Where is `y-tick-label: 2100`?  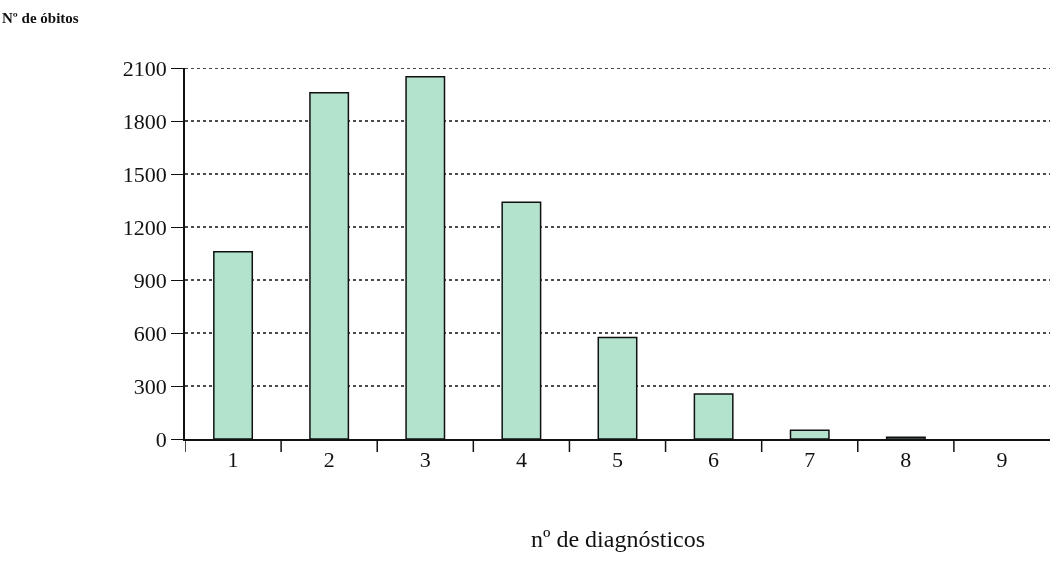 y-tick-label: 2100 is located at coordinates (144, 68).